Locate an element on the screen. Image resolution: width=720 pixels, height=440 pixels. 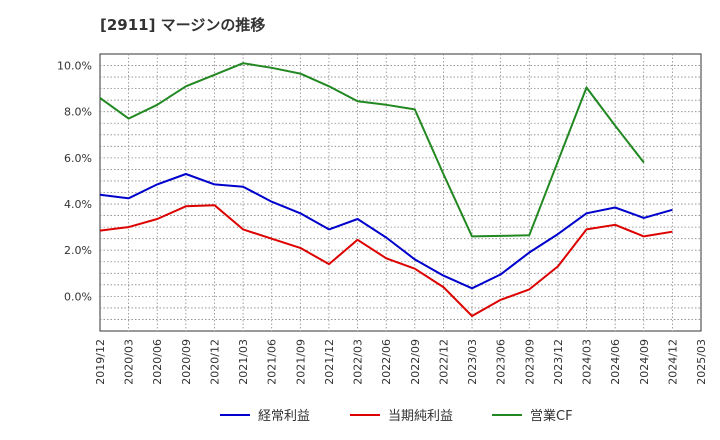
x-tick-label: 2024/03 is located at coordinates (587, 362).